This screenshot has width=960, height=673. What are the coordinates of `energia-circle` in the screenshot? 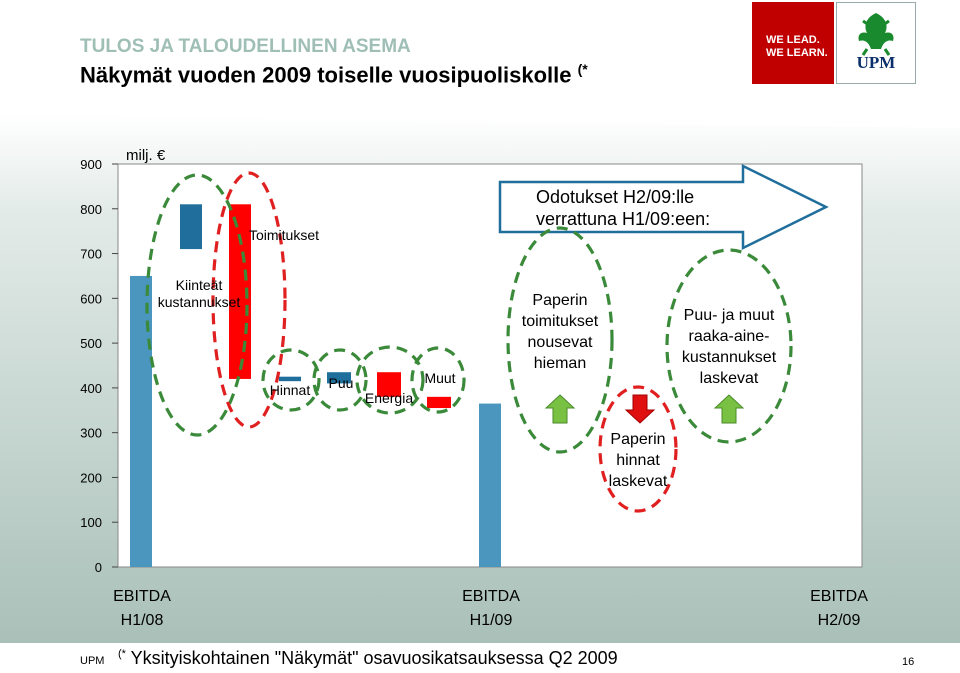 It's located at (390, 380).